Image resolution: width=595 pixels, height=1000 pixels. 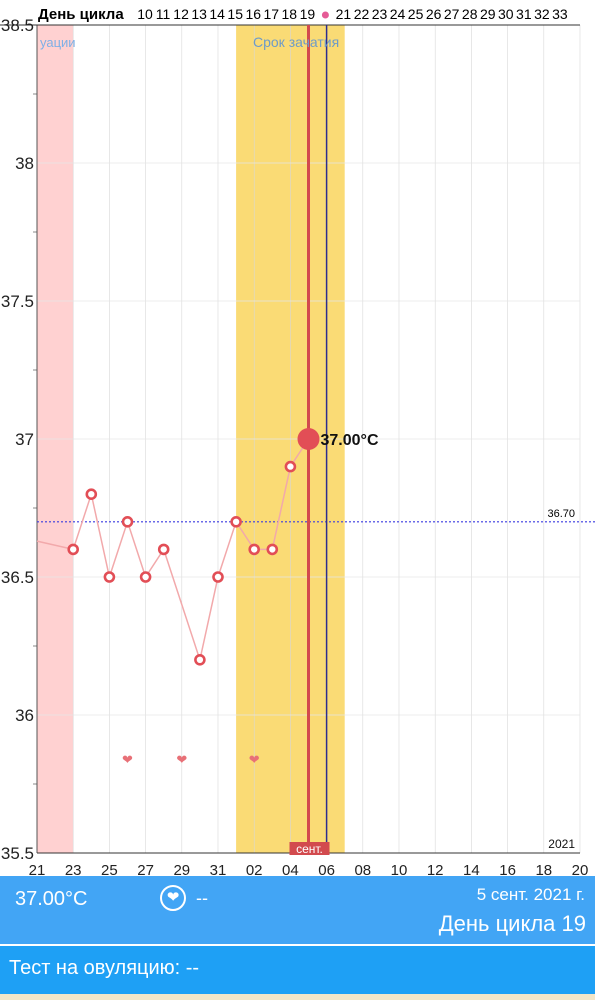 I want to click on x-tick-label: 02, so click(x=254, y=869).